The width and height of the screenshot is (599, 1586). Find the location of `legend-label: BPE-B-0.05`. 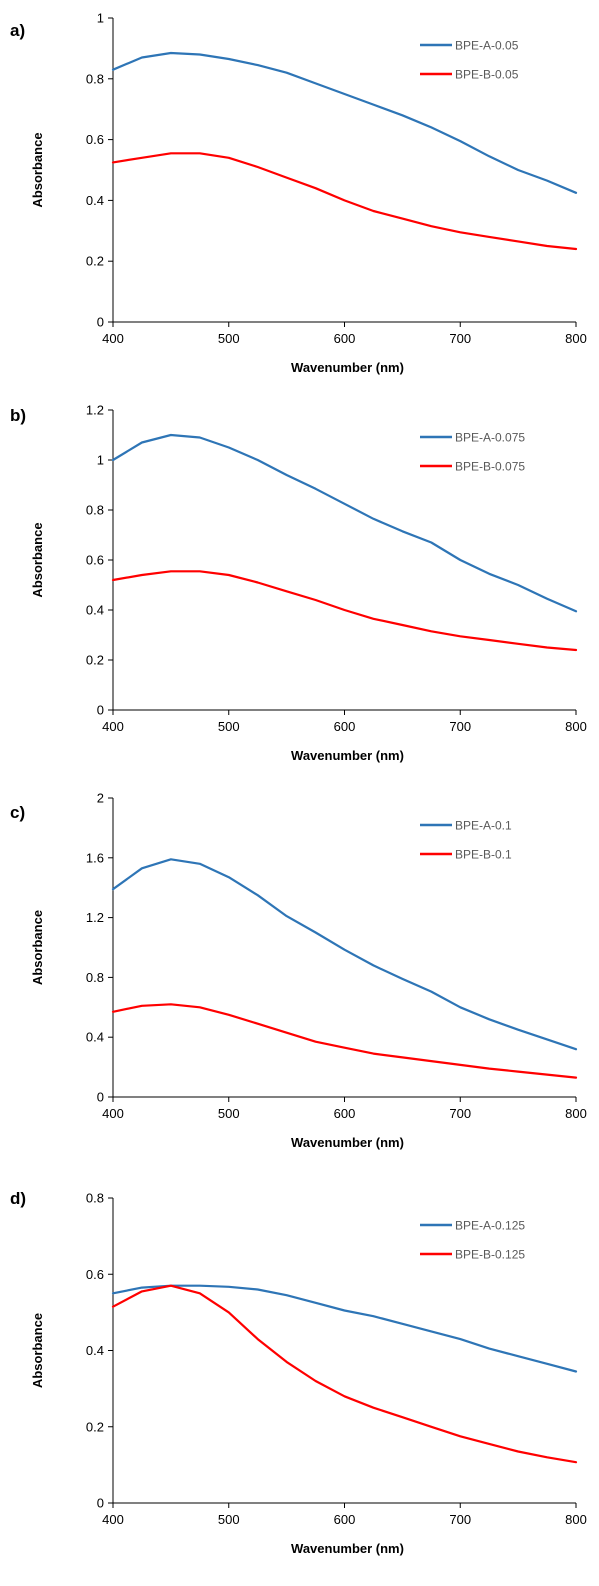

legend-label: BPE-B-0.05 is located at coordinates (487, 75).